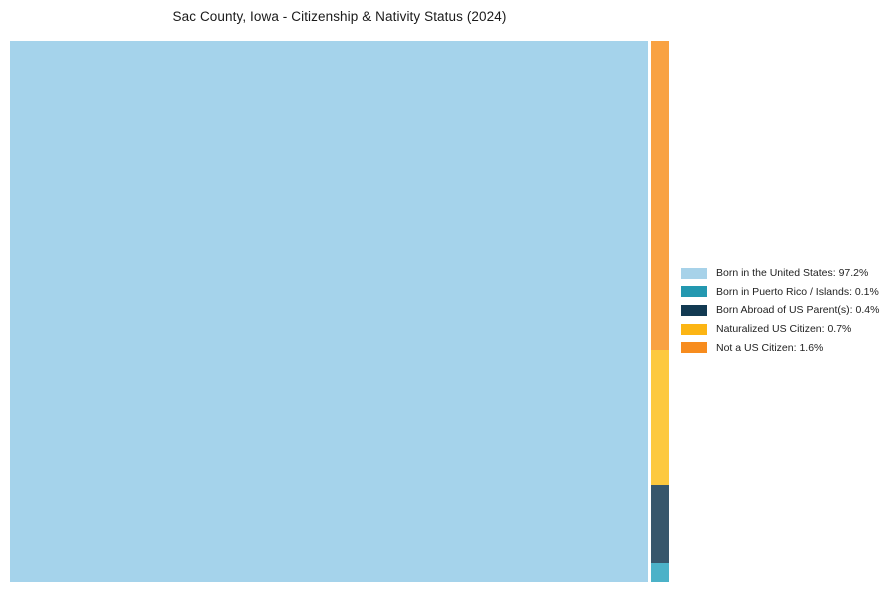 The height and width of the screenshot is (590, 889). I want to click on legend-item-born-abroad-of-us-parent-s: Born Abroad of US Parent(s): 0.4%, so click(780, 310).